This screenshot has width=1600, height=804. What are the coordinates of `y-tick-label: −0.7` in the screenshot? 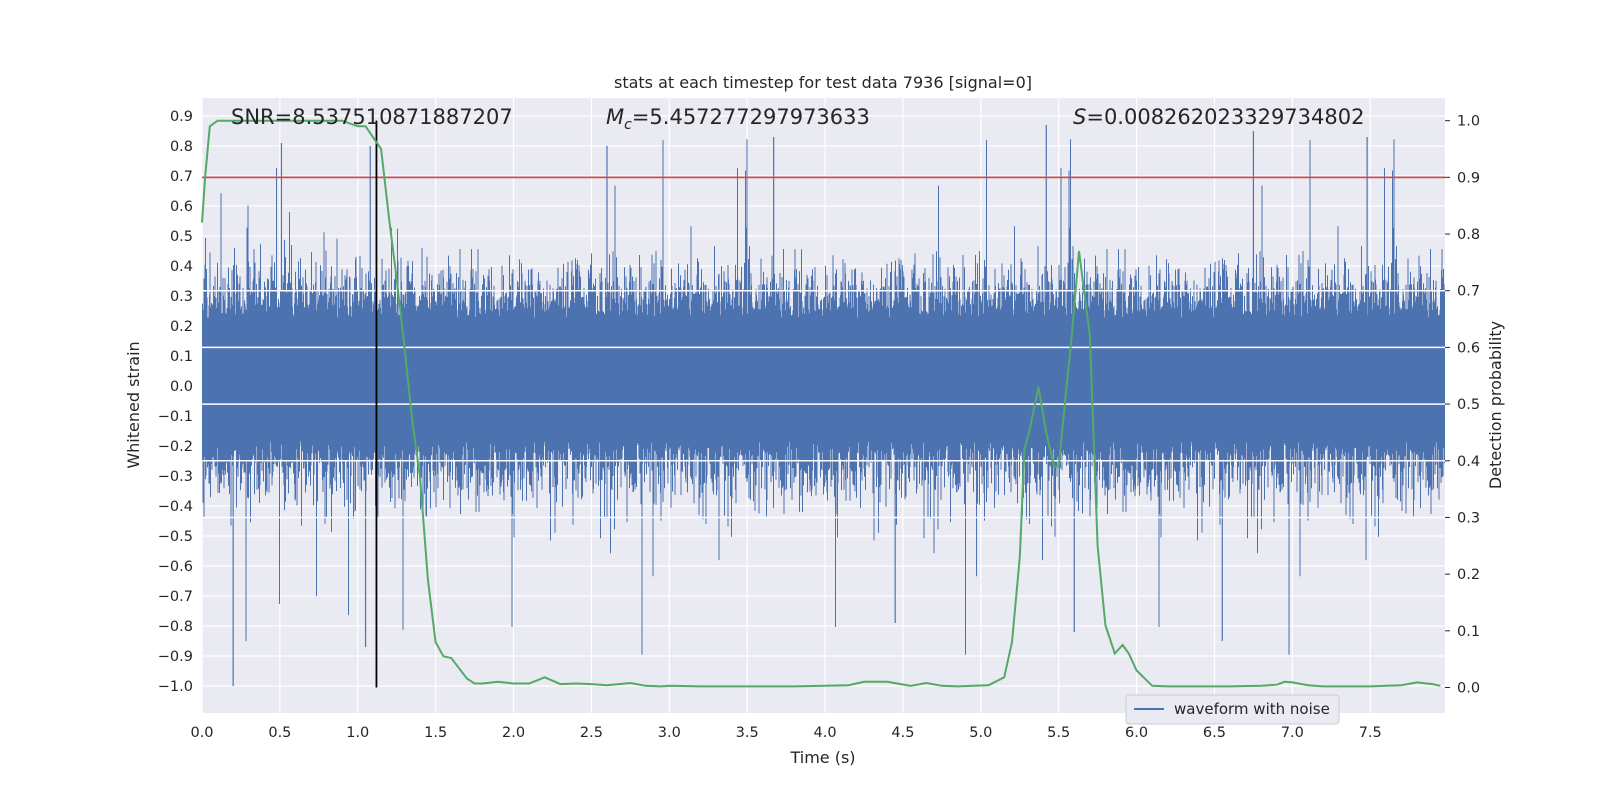 It's located at (175, 597).